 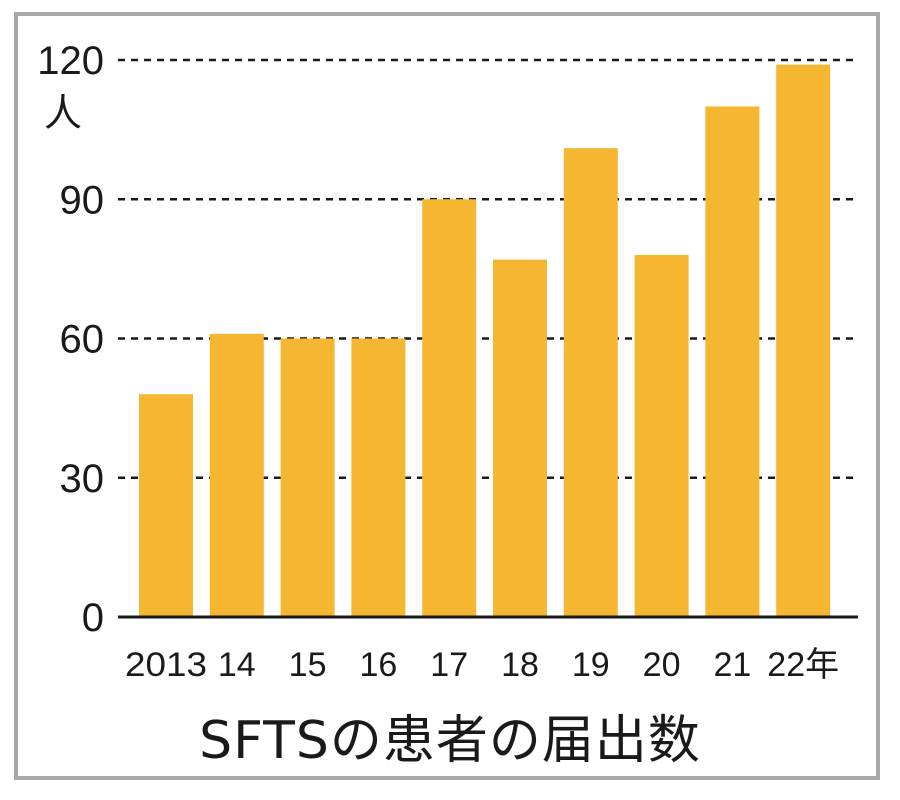 I want to click on x-tick-label: 21, so click(x=732, y=665).